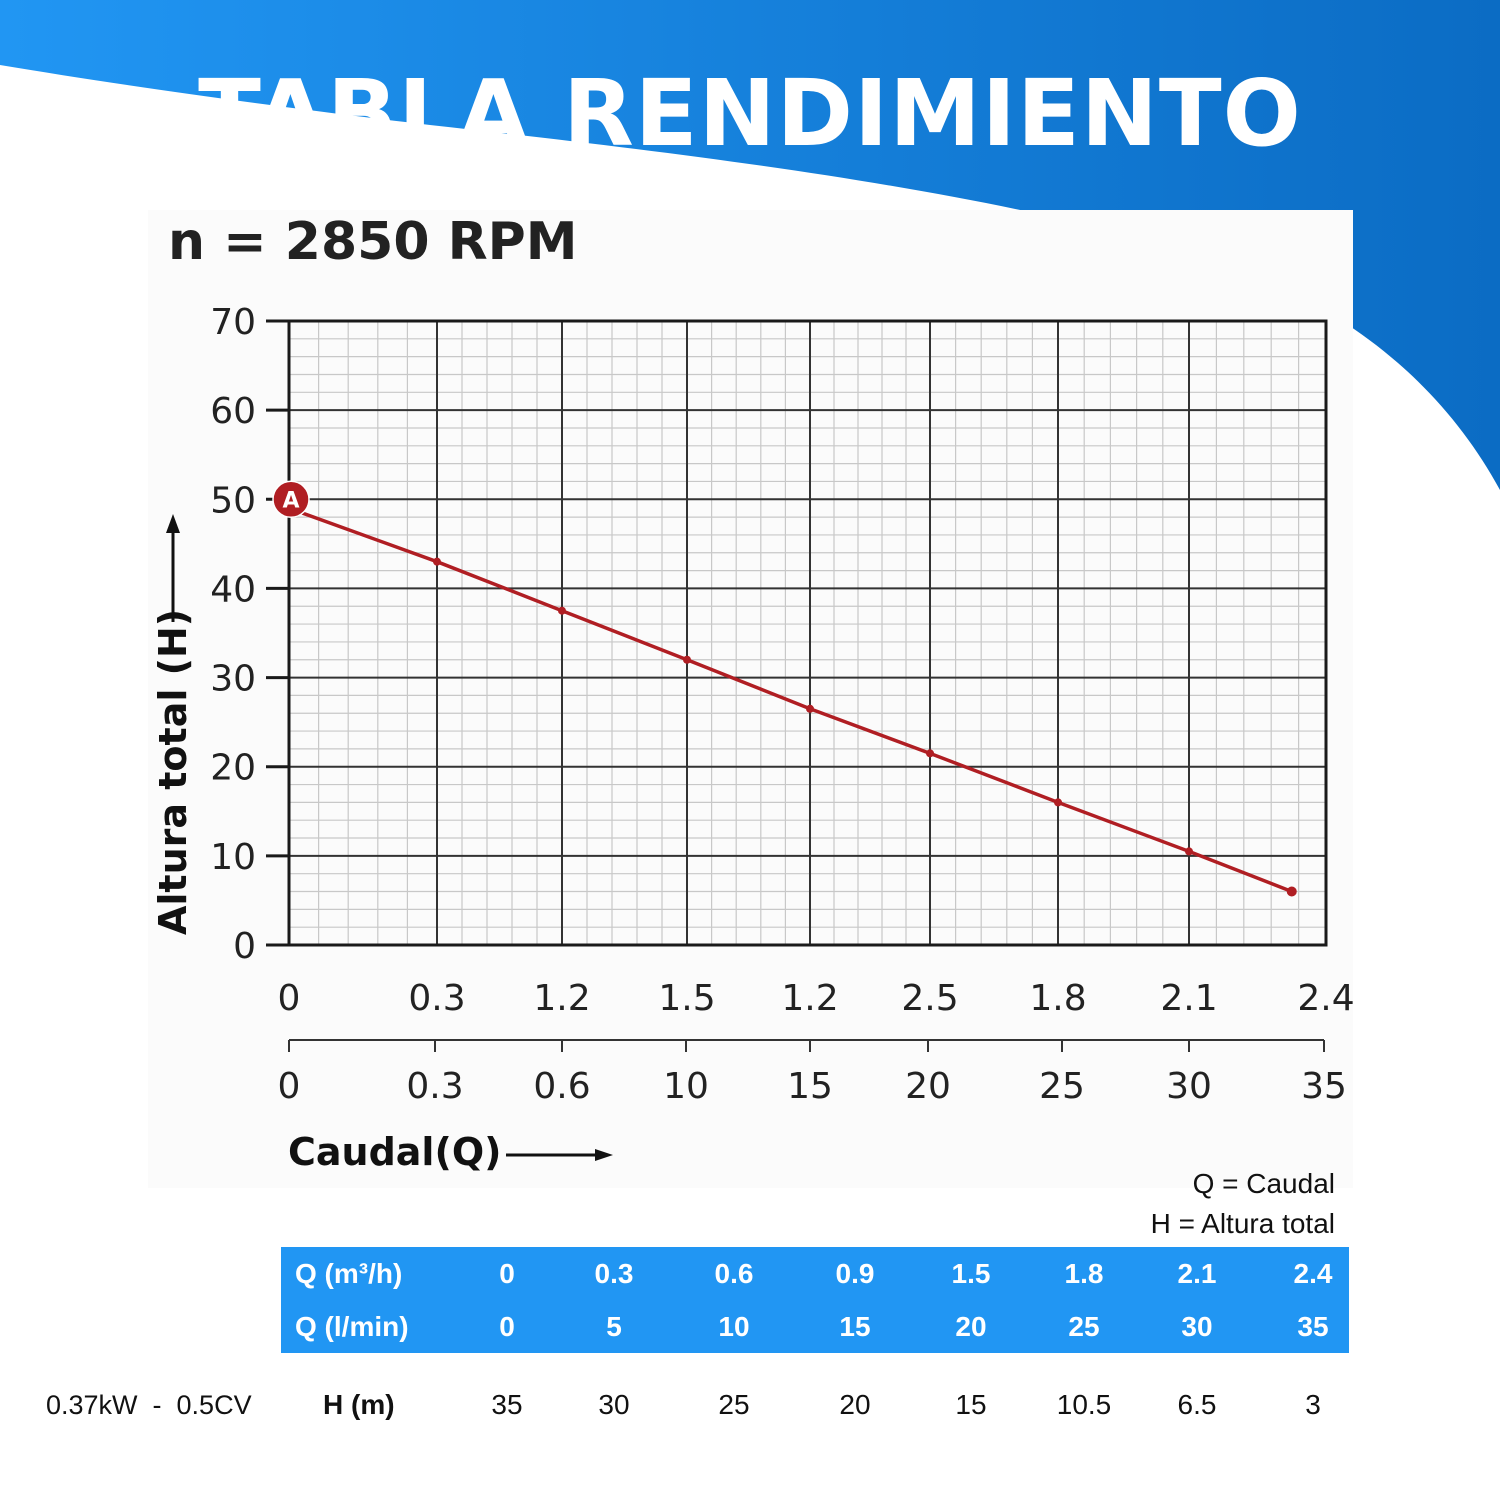  Describe the element at coordinates (289, 998) in the screenshot. I see `x-tick-label-top: 0` at that location.